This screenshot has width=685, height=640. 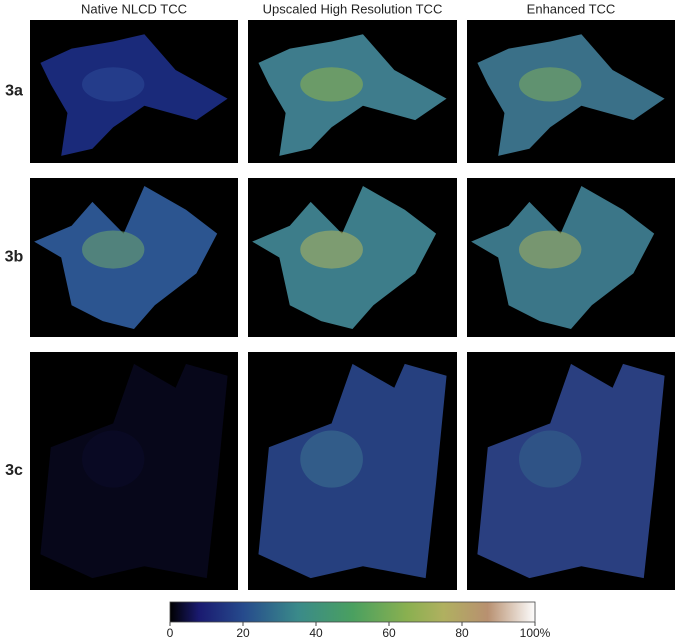 I want to click on row-label: 3c, so click(x=14, y=470).